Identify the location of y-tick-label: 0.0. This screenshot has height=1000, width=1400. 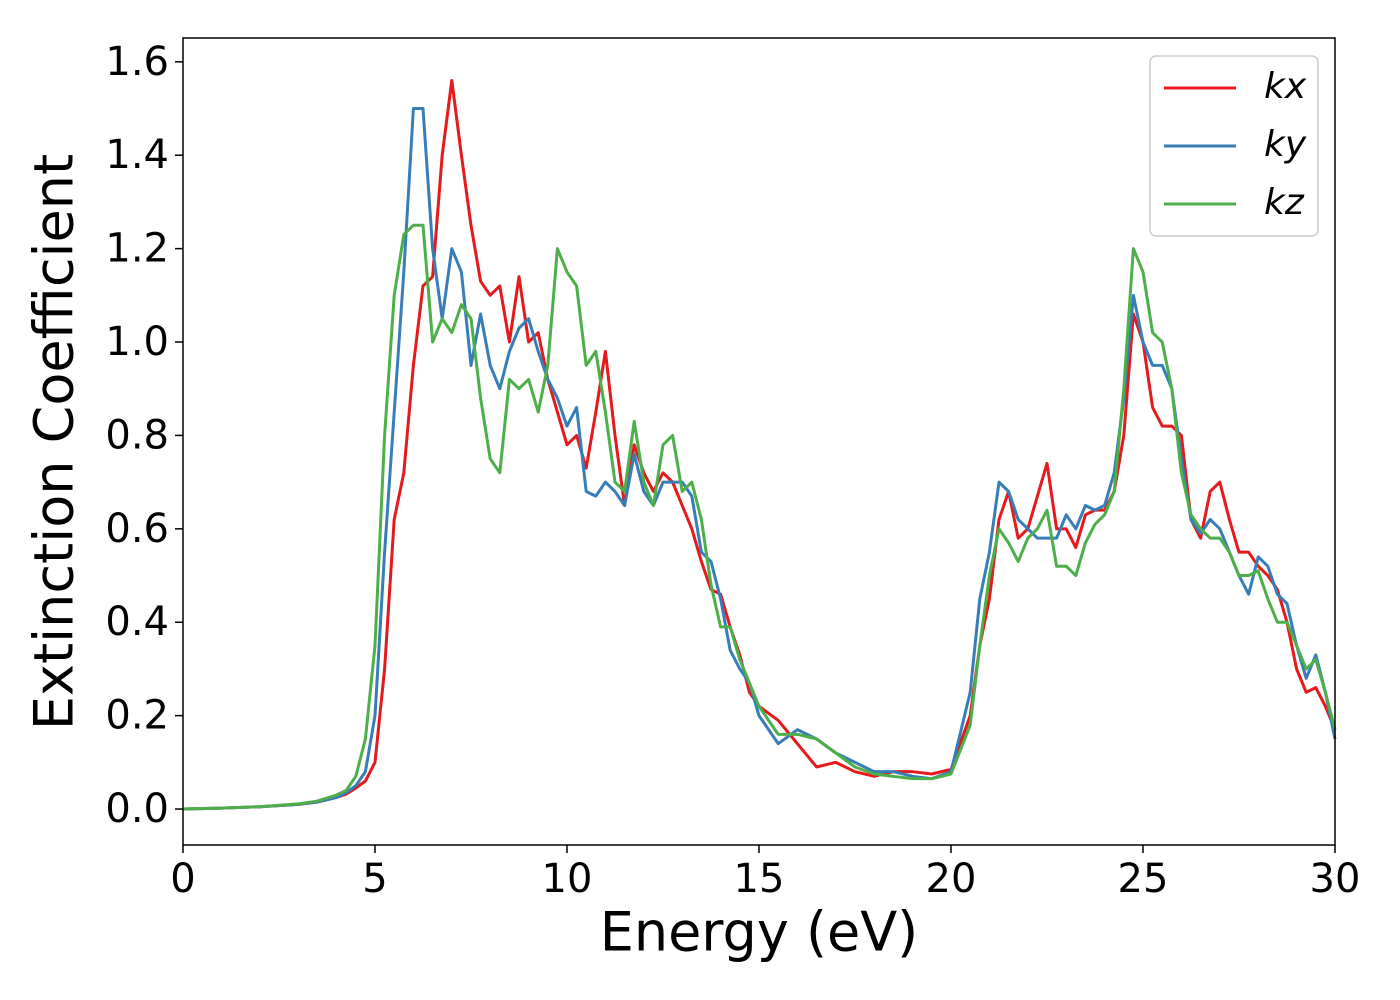
(137, 809).